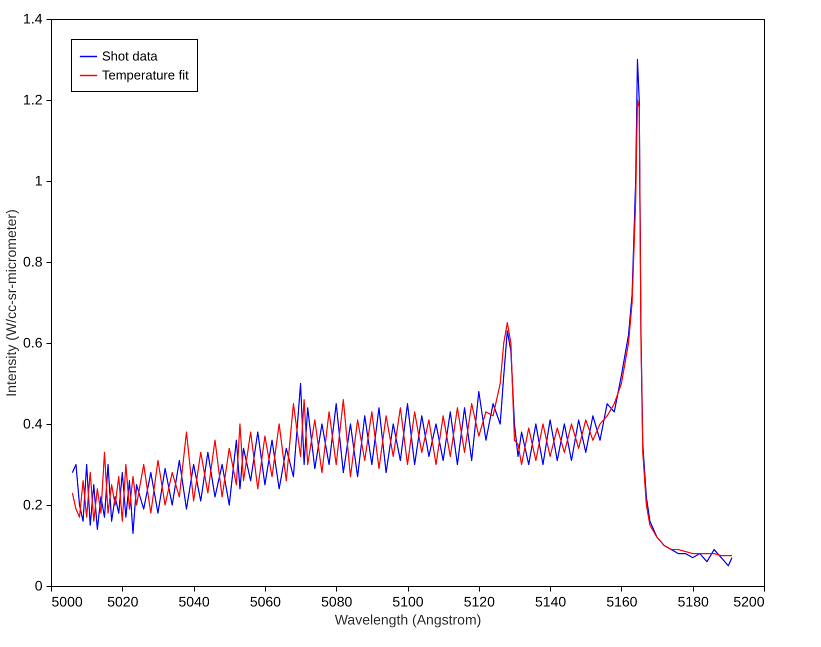 The height and width of the screenshot is (647, 821). What do you see at coordinates (38, 586) in the screenshot?
I see `y-tick-label: 0` at bounding box center [38, 586].